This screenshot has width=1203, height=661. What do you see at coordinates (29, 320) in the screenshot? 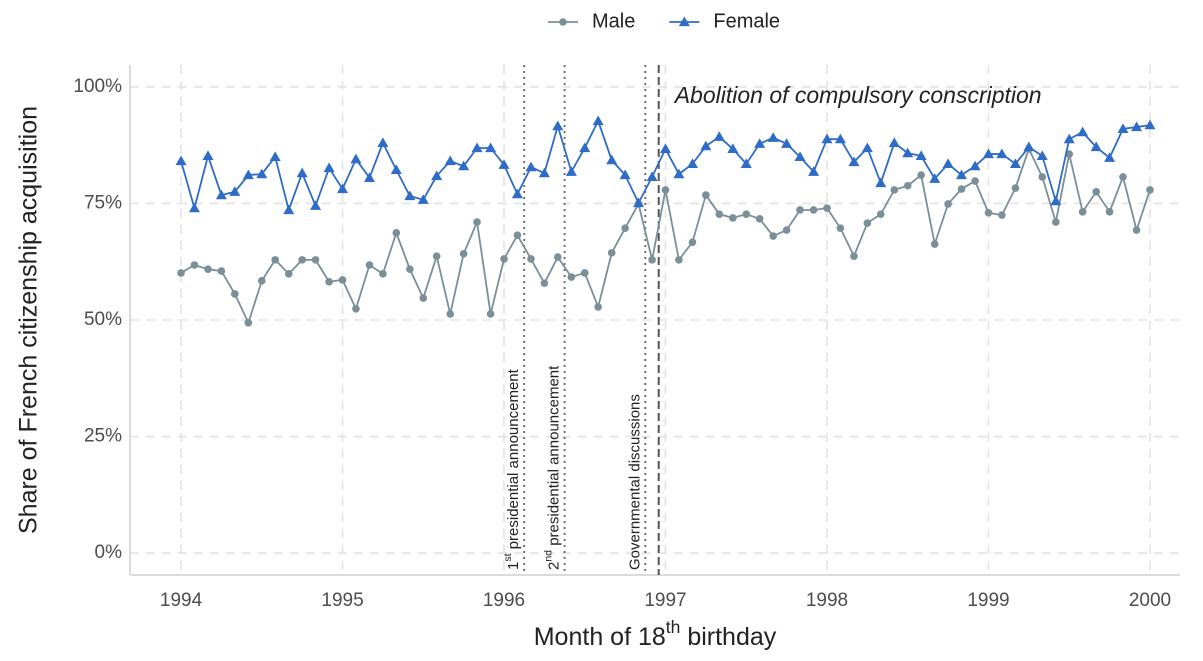
I see `y-axis-title: Share of French citizenship acquisition` at bounding box center [29, 320].